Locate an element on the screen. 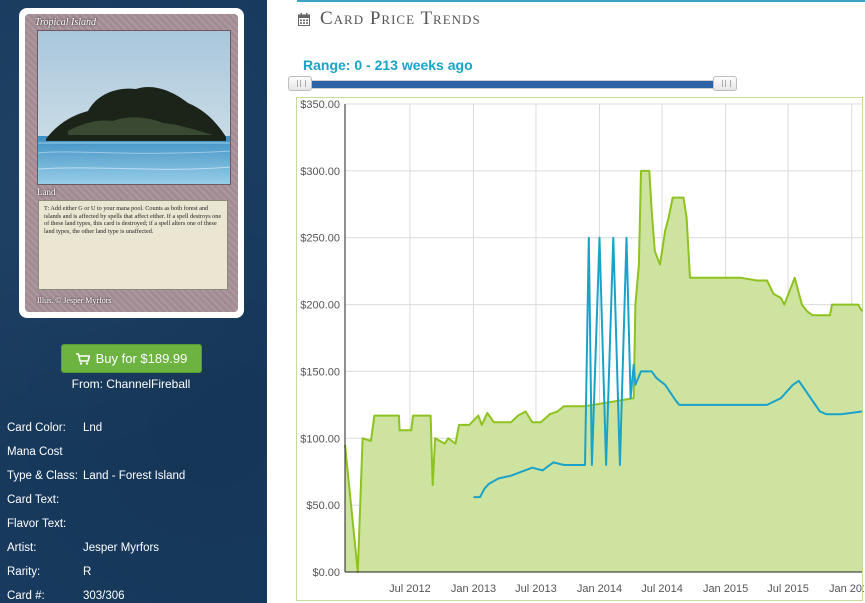  detail-row-rarity: Rarity: R is located at coordinates (134, 578).